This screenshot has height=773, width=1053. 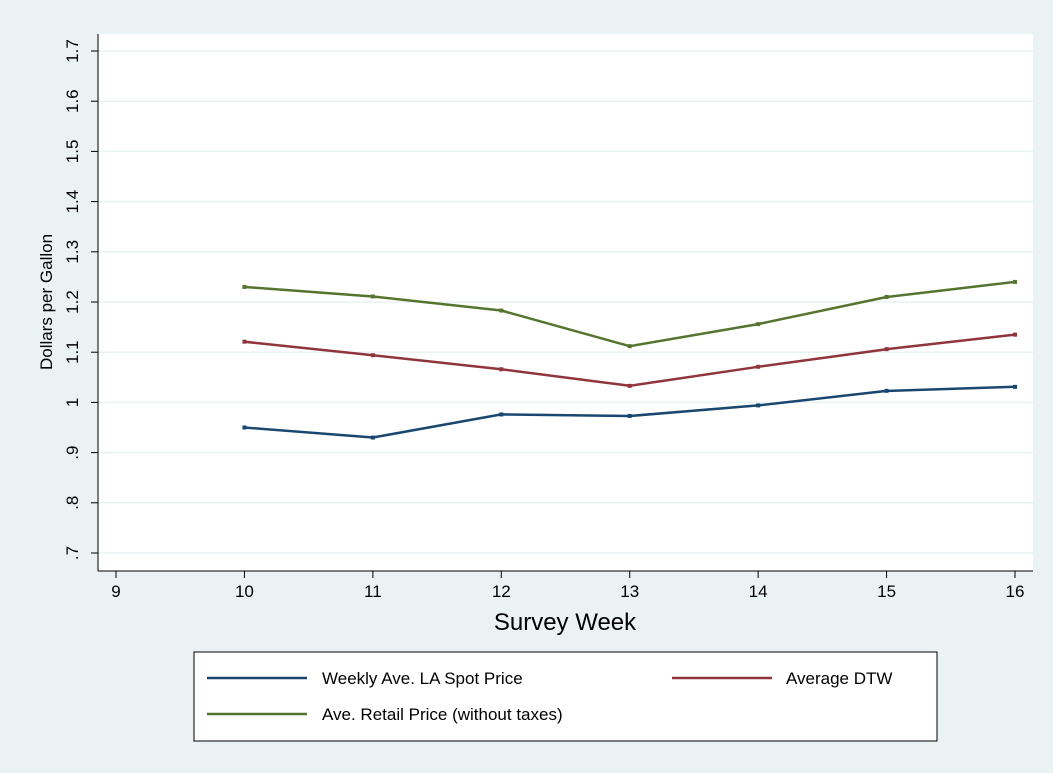 I want to click on legend-box, so click(x=565, y=696).